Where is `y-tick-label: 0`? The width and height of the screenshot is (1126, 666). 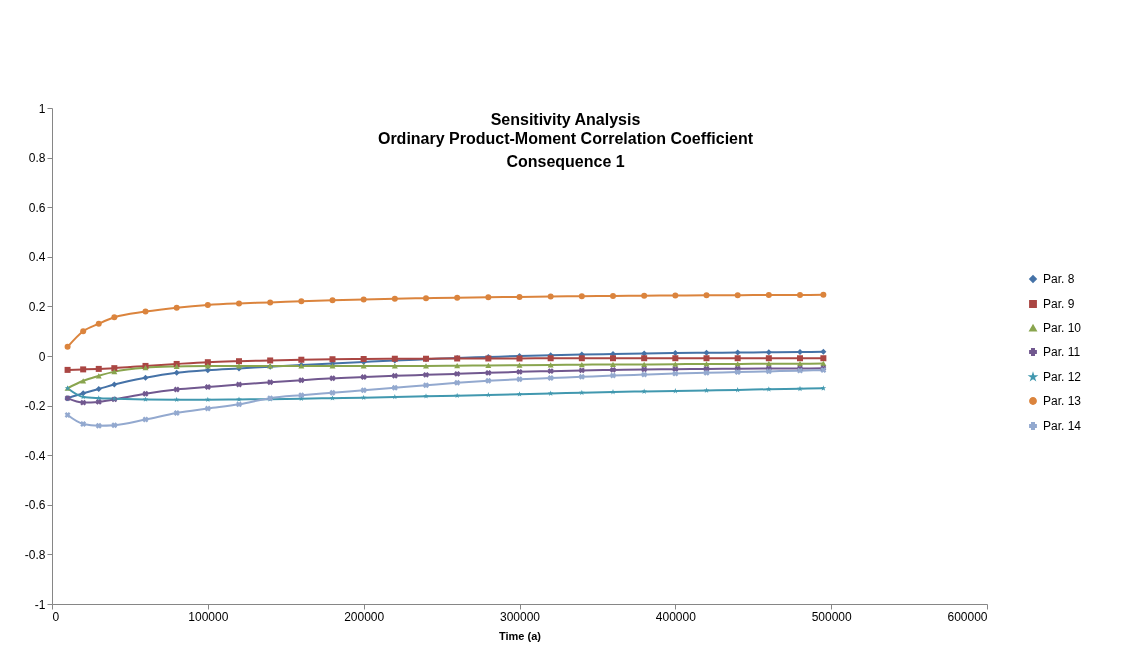 y-tick-label: 0 is located at coordinates (42, 356).